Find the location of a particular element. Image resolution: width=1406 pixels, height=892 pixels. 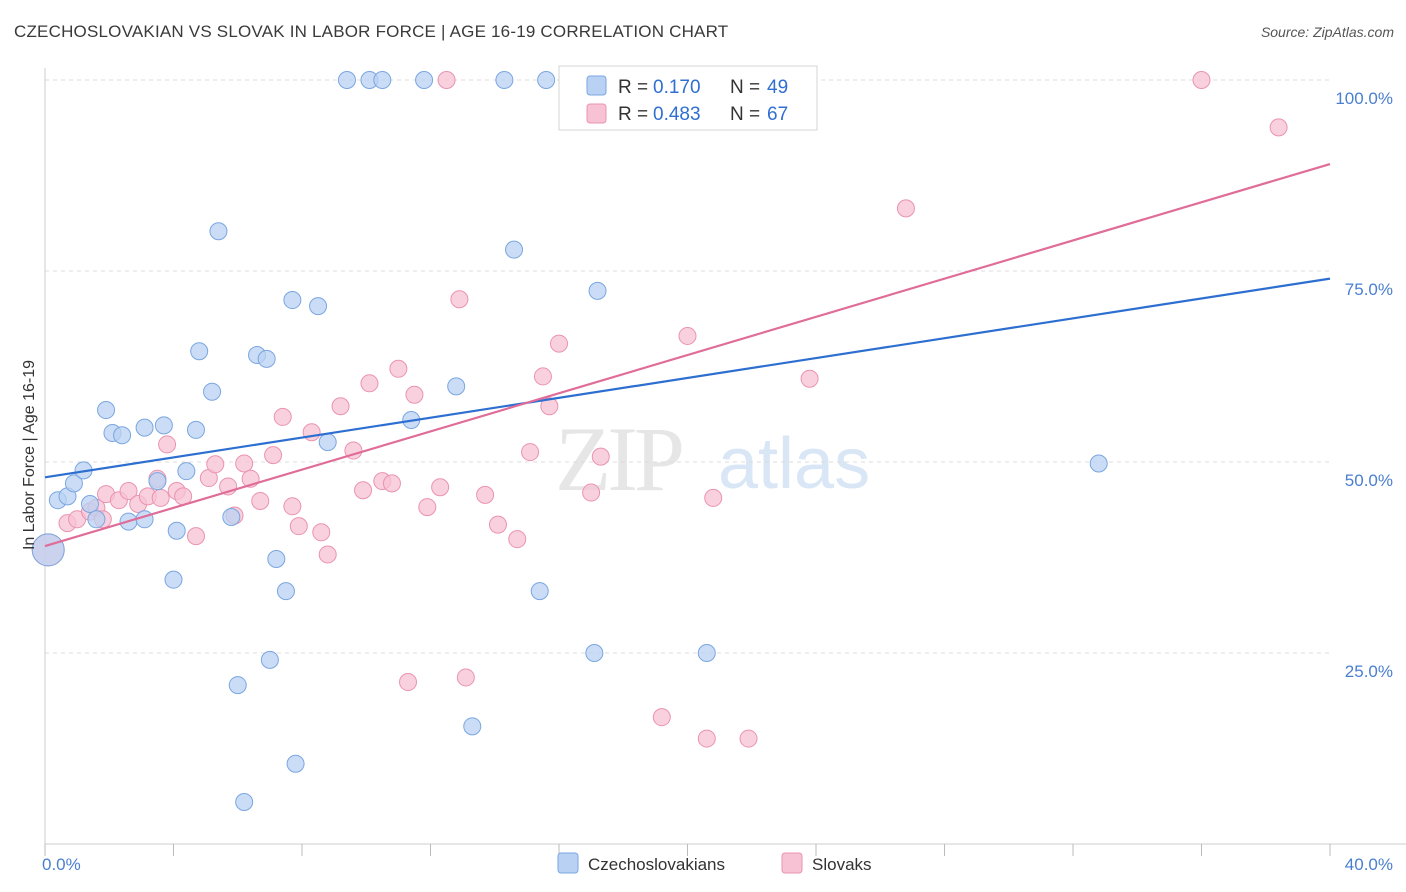

legend-r-label-2: R = is located at coordinates (633, 114).